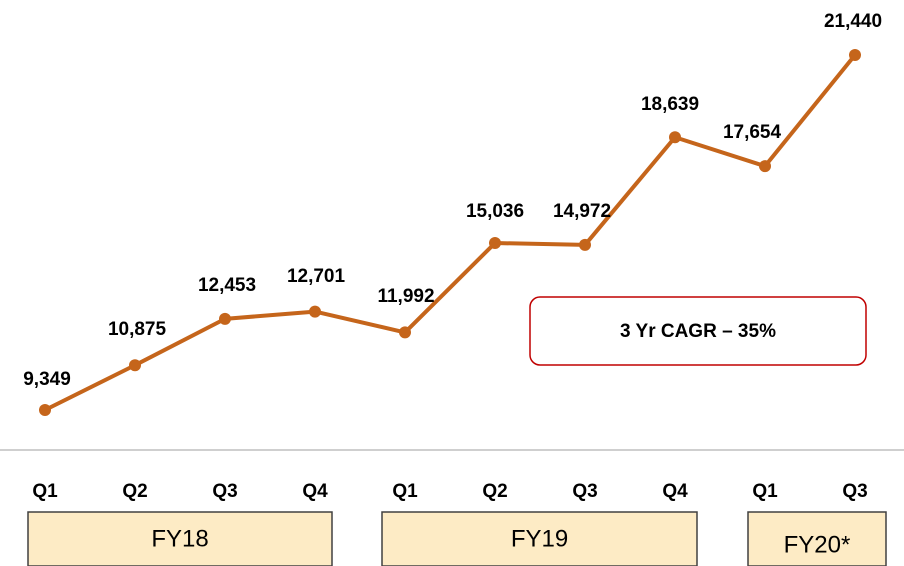 This screenshot has width=904, height=566. I want to click on value-label: 14,972, so click(582, 211).